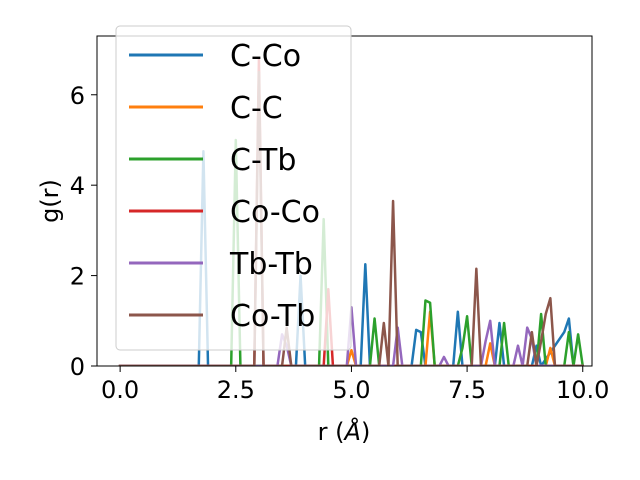 Image resolution: width=640 pixels, height=480 pixels. What do you see at coordinates (467, 390) in the screenshot?
I see `x-tick-label: 7.5` at bounding box center [467, 390].